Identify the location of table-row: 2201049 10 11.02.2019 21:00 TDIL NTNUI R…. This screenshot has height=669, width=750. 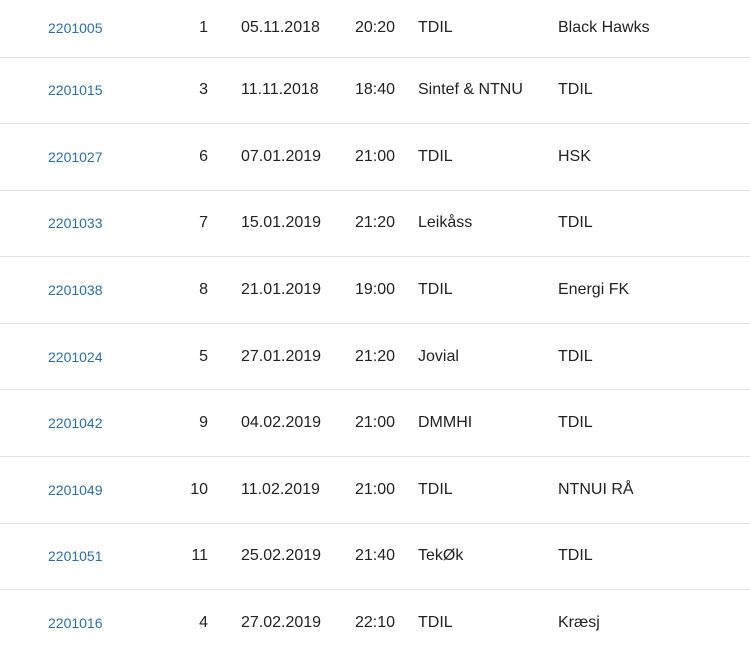
(375, 490).